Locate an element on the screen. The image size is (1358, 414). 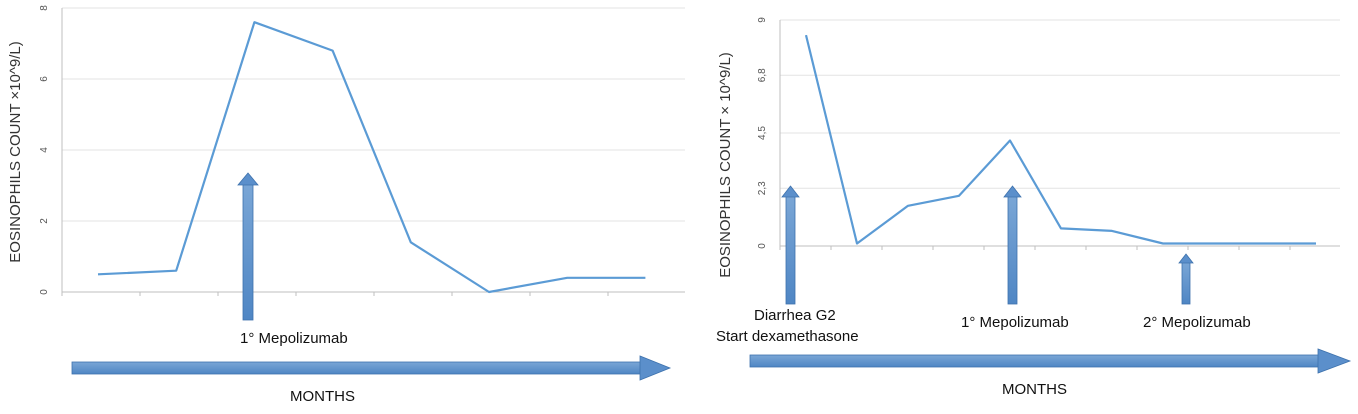
right-months-arrow is located at coordinates (1050, 361).